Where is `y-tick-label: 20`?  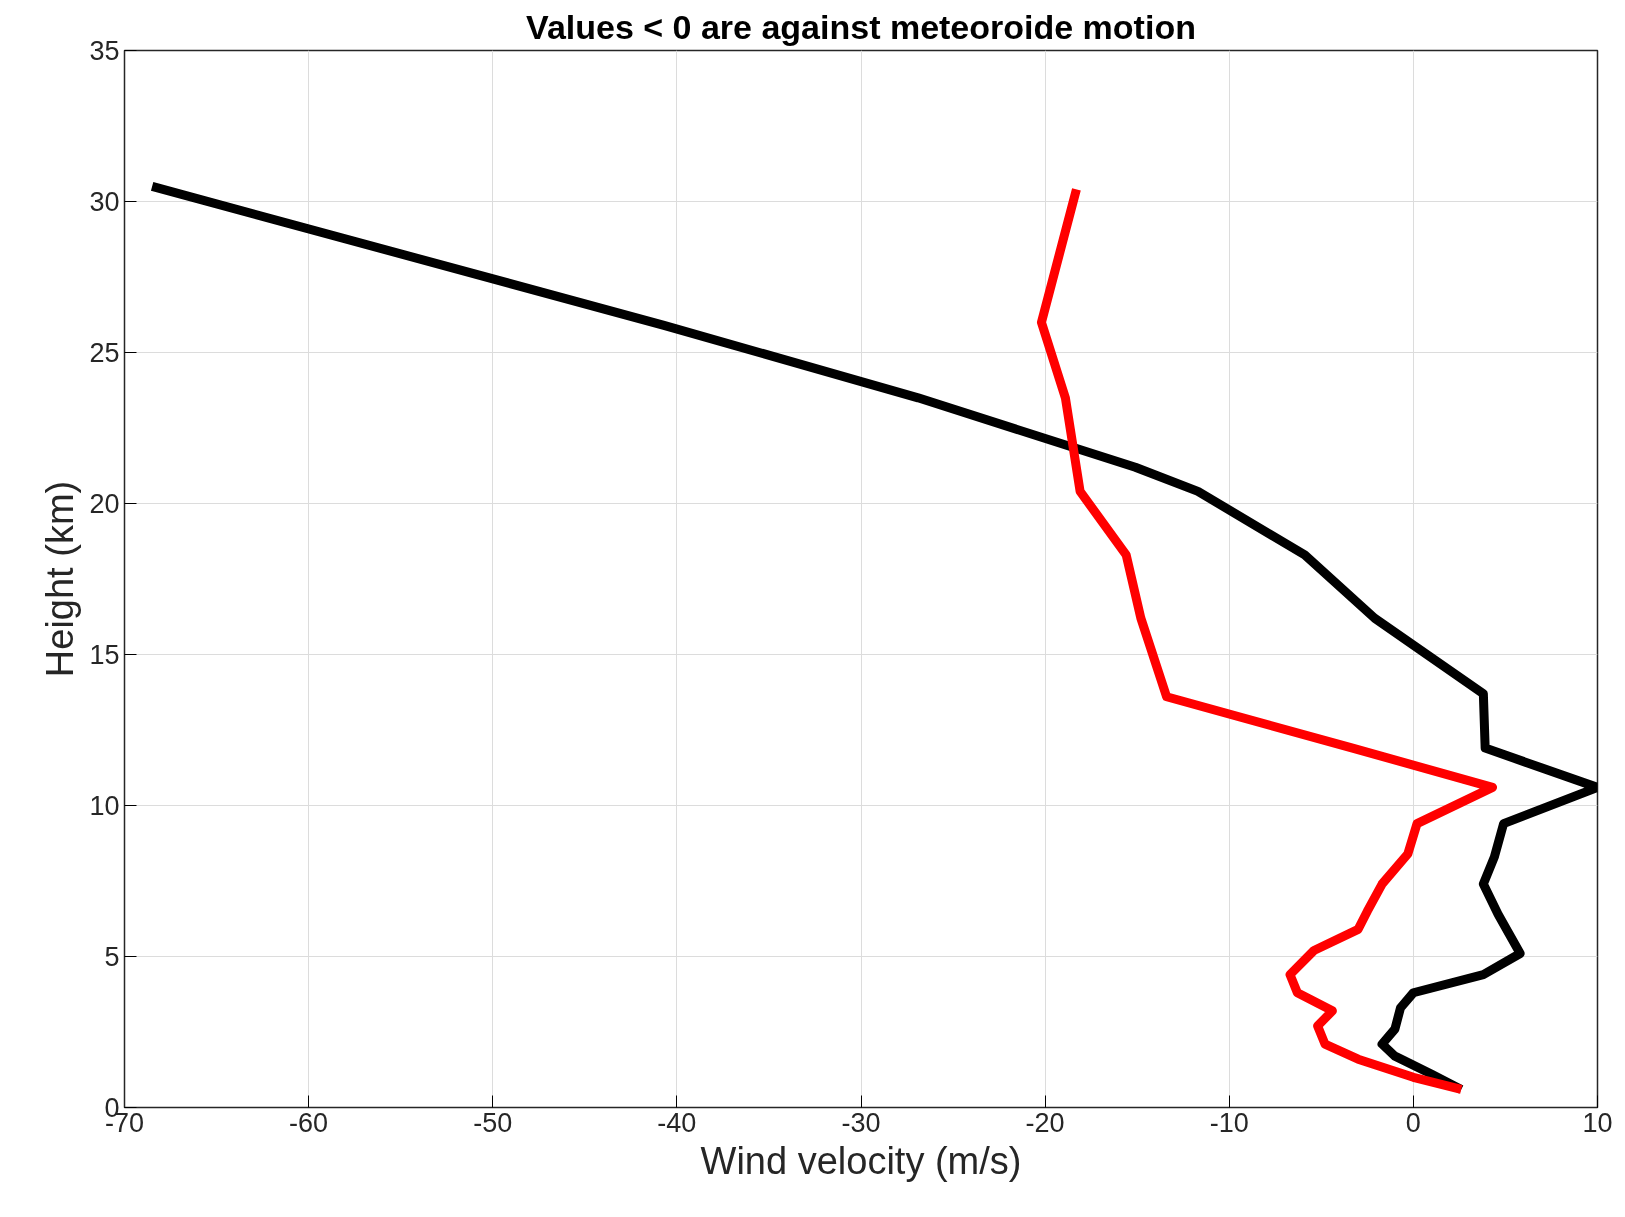
y-tick-label: 20 is located at coordinates (104, 504).